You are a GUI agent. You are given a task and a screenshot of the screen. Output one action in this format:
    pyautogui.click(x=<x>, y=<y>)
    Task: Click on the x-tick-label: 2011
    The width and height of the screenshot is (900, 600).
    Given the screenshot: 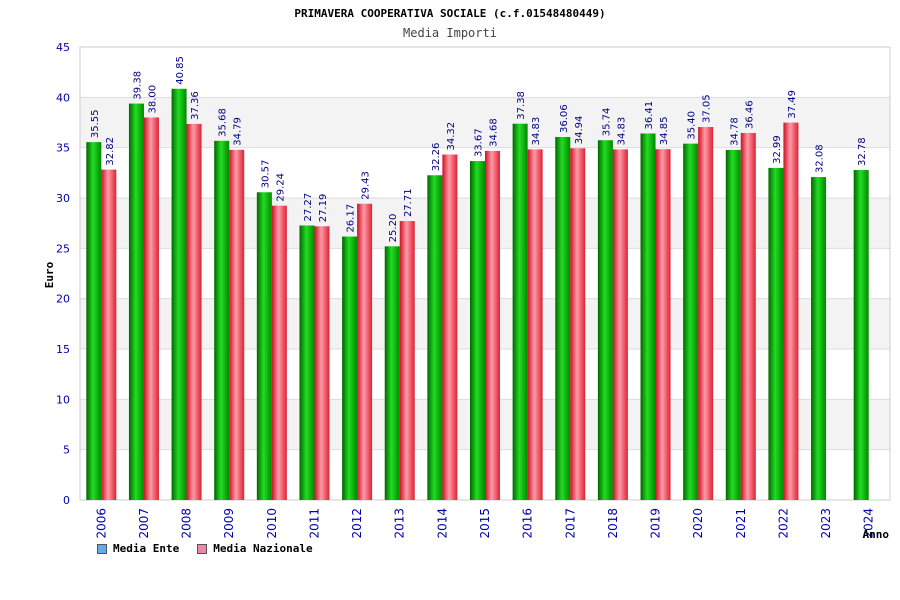 What is the action you would take?
    pyautogui.click(x=314, y=523)
    